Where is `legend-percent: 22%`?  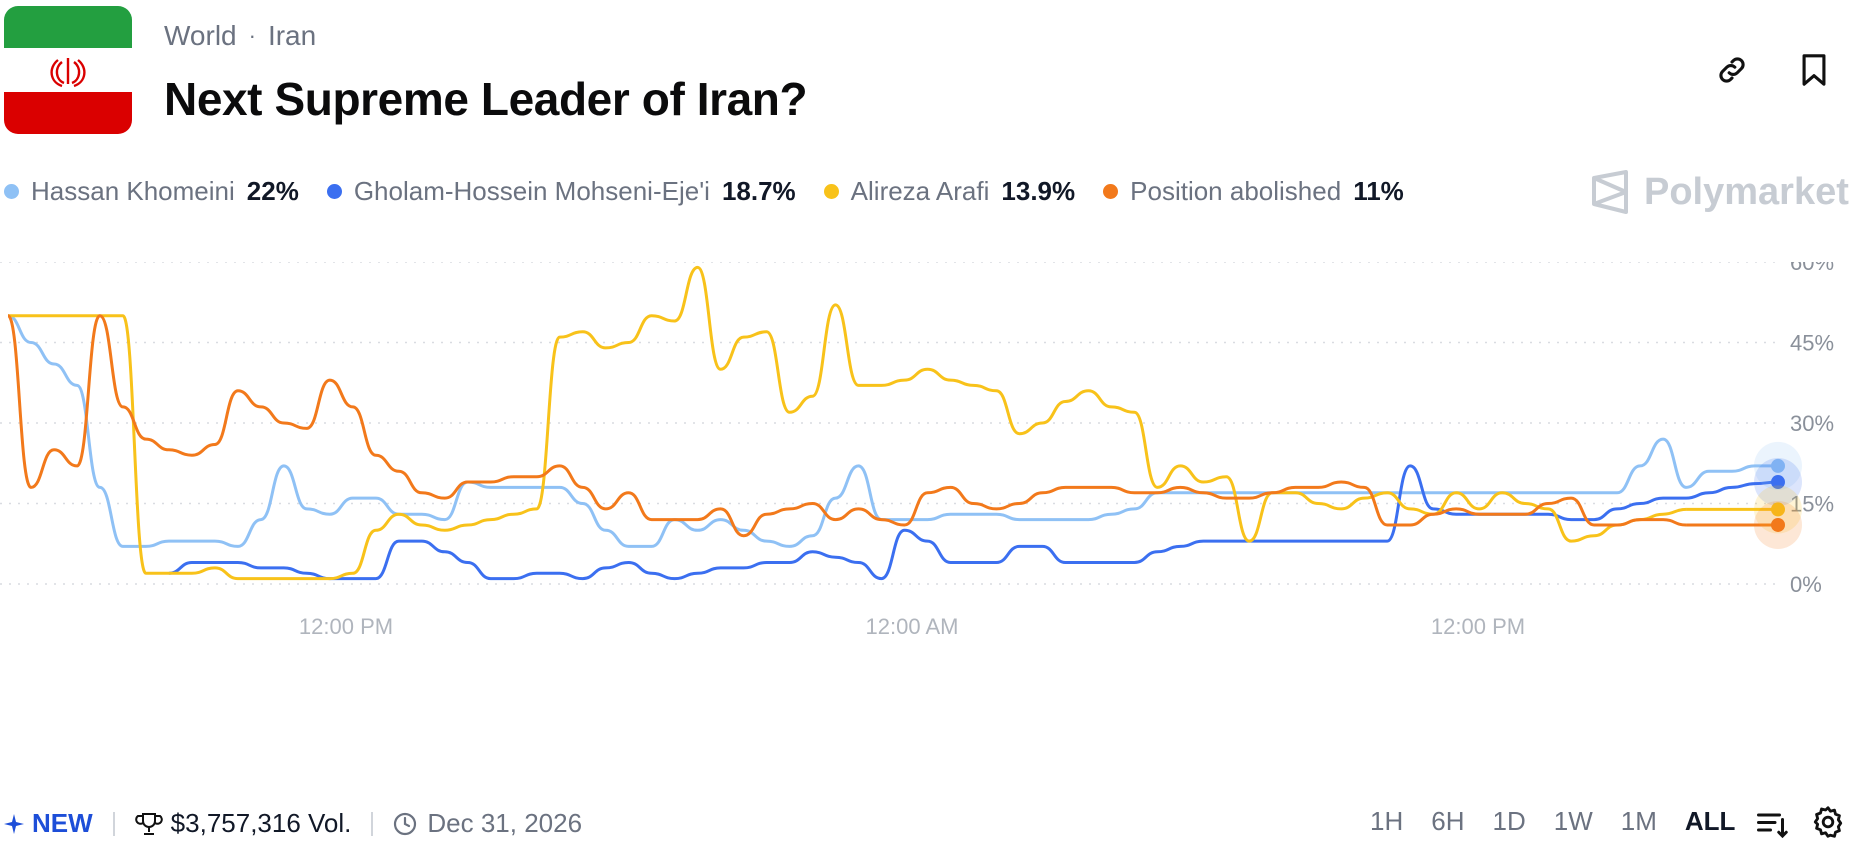
legend-percent: 22% is located at coordinates (272, 191).